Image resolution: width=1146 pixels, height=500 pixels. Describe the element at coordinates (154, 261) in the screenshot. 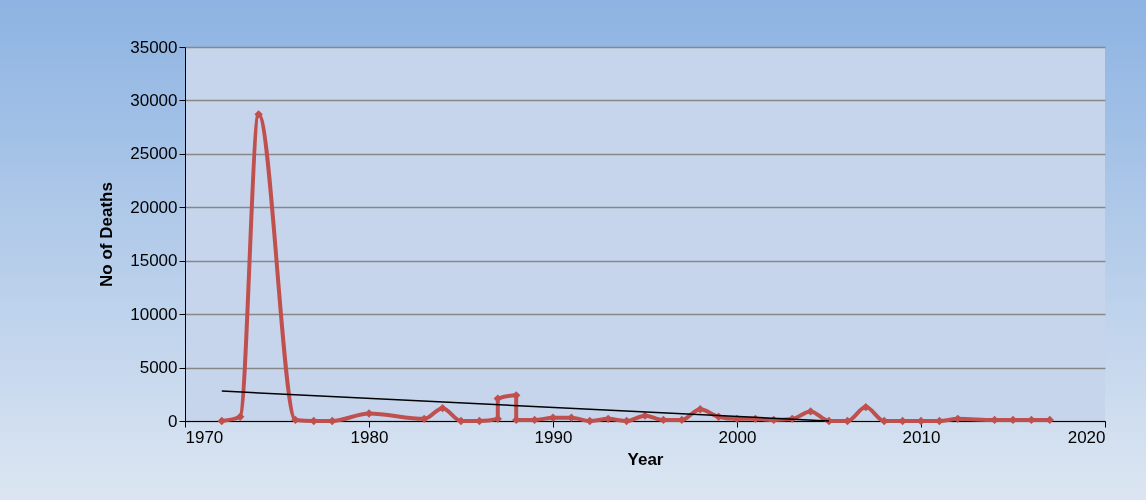

I see `y-tick-label: 15000` at that location.